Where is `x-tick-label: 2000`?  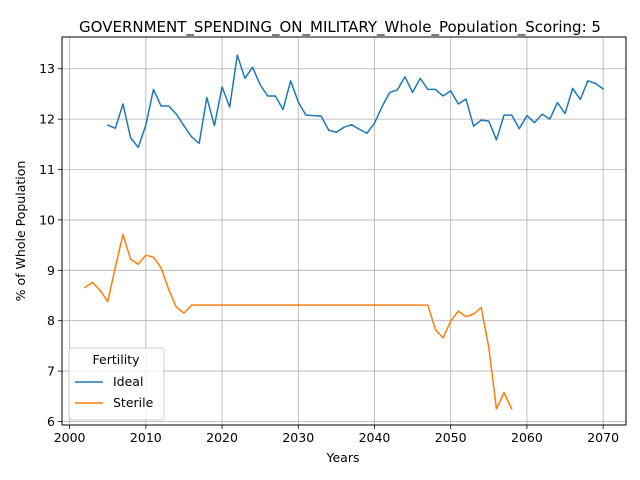
x-tick-label: 2000 is located at coordinates (70, 437).